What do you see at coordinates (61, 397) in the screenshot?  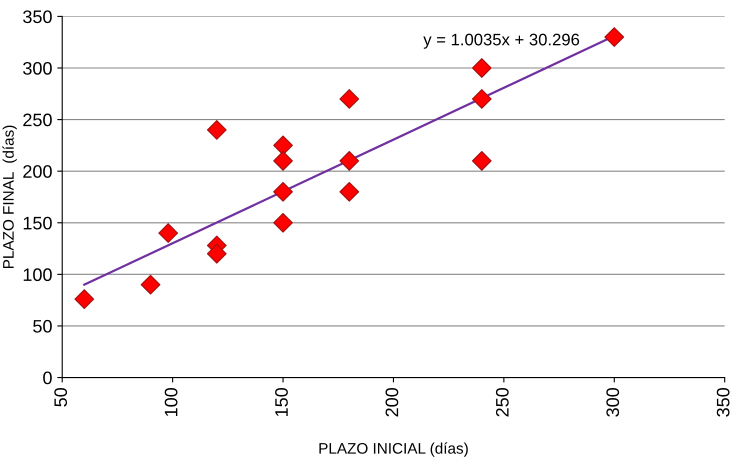 I see `x-tick-label: 50` at bounding box center [61, 397].